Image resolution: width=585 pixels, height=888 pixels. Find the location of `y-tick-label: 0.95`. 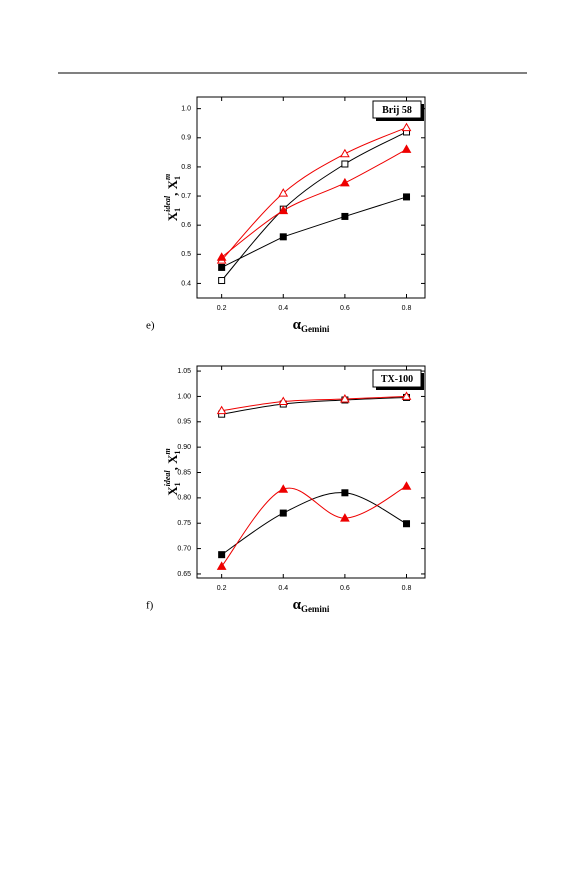

y-tick-label: 0.95 is located at coordinates (184, 422).